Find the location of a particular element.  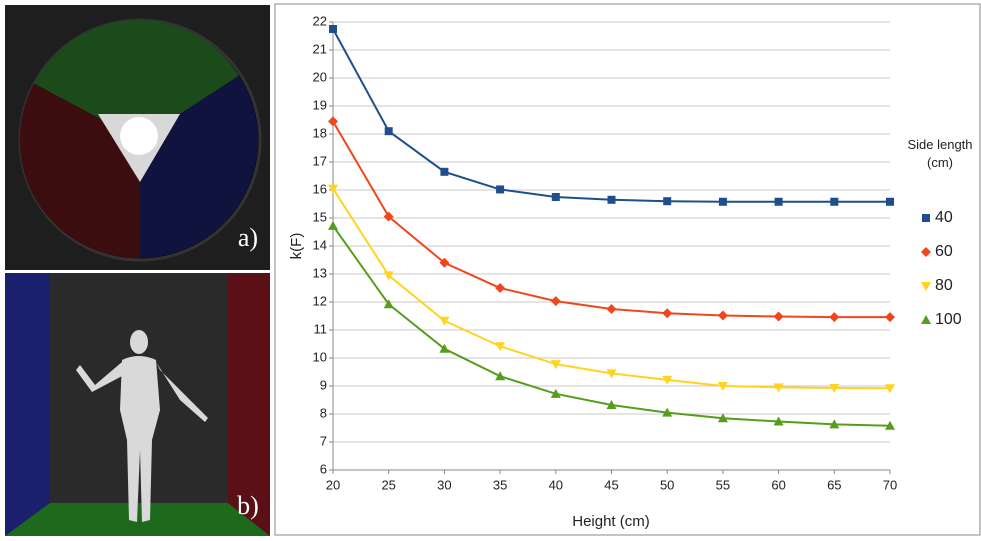

panel-label: a) is located at coordinates (248, 237).